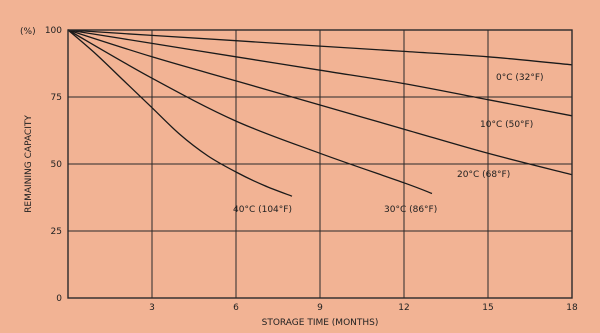 The height and width of the screenshot is (333, 600). I want to click on series-label-4: 40°C (104°F), so click(262, 210).